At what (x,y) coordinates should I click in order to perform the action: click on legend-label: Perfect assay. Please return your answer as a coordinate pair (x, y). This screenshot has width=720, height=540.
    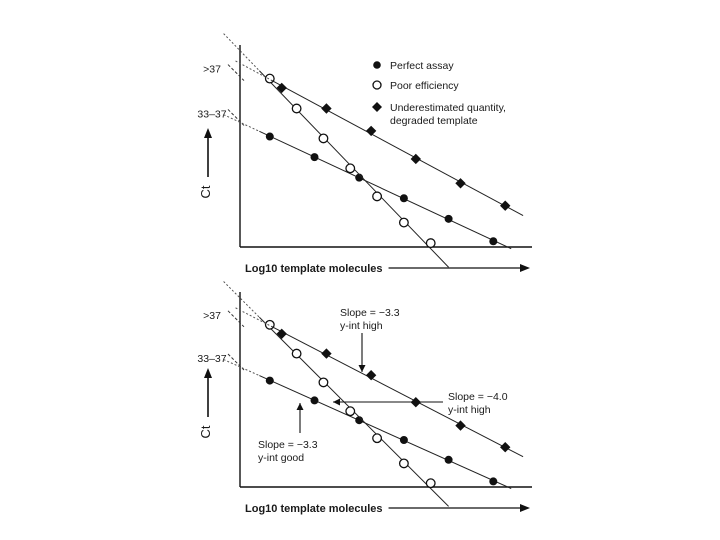
    Looking at the image, I should click on (422, 66).